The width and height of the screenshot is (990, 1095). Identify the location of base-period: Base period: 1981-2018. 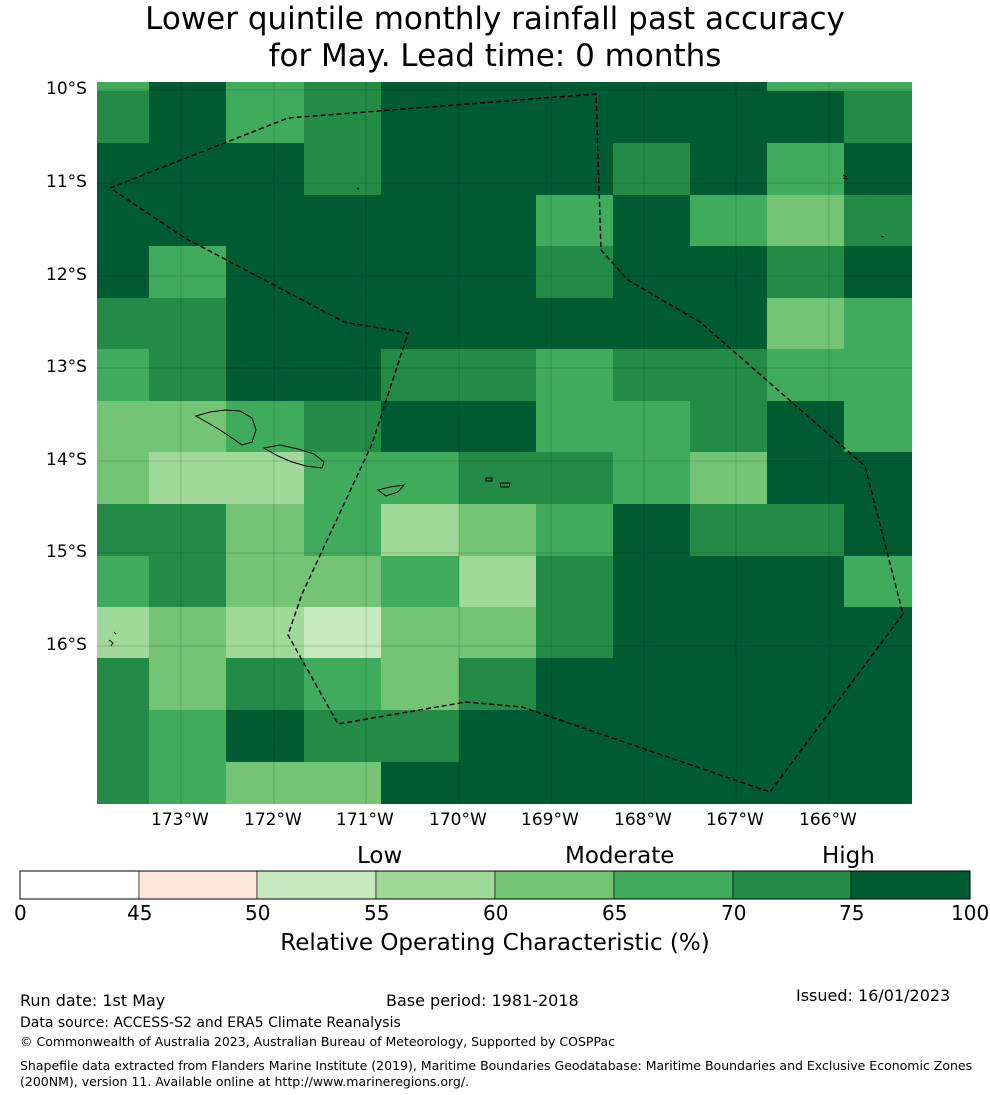
(482, 1000).